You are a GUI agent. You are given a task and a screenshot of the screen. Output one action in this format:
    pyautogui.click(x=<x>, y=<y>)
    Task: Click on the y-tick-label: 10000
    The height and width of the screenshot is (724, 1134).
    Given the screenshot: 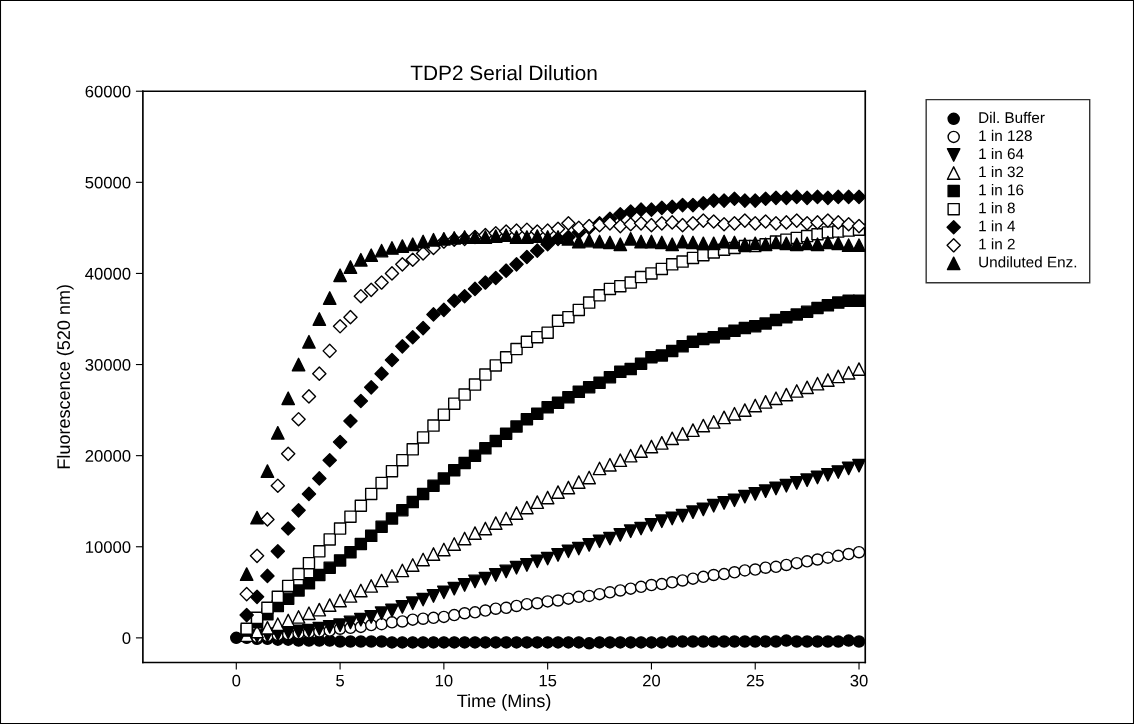 What is the action you would take?
    pyautogui.click(x=108, y=547)
    